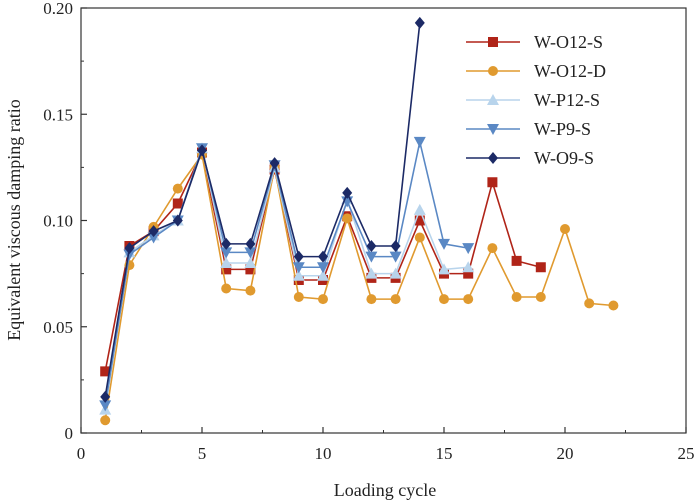  Describe the element at coordinates (686, 453) in the screenshot. I see `x-tick-label: 25` at that location.